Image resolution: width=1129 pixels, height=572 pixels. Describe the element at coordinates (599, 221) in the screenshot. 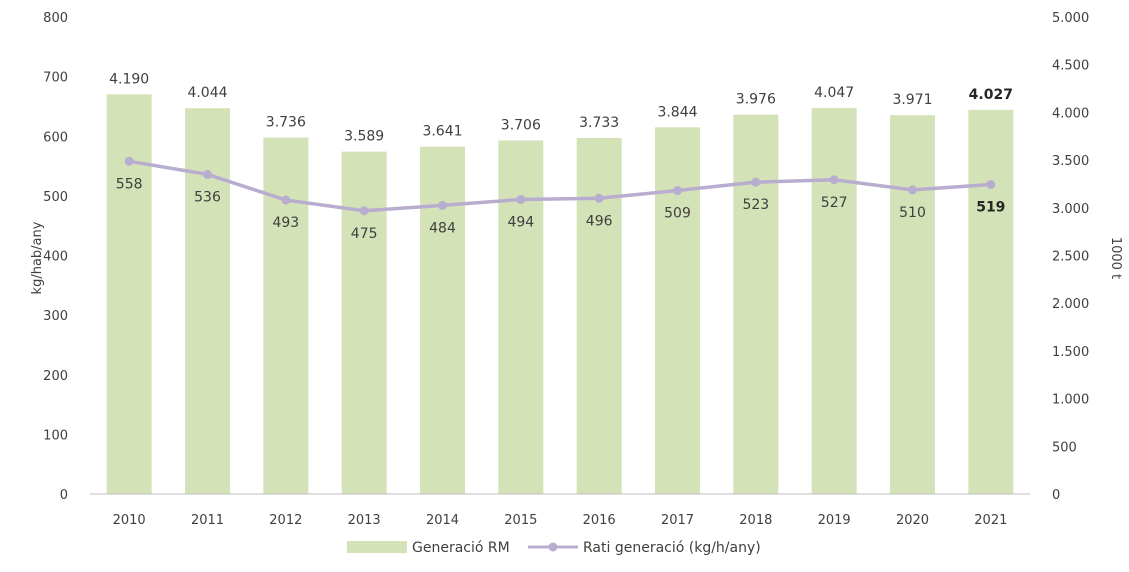

I see `line-value-label: 496` at that location.